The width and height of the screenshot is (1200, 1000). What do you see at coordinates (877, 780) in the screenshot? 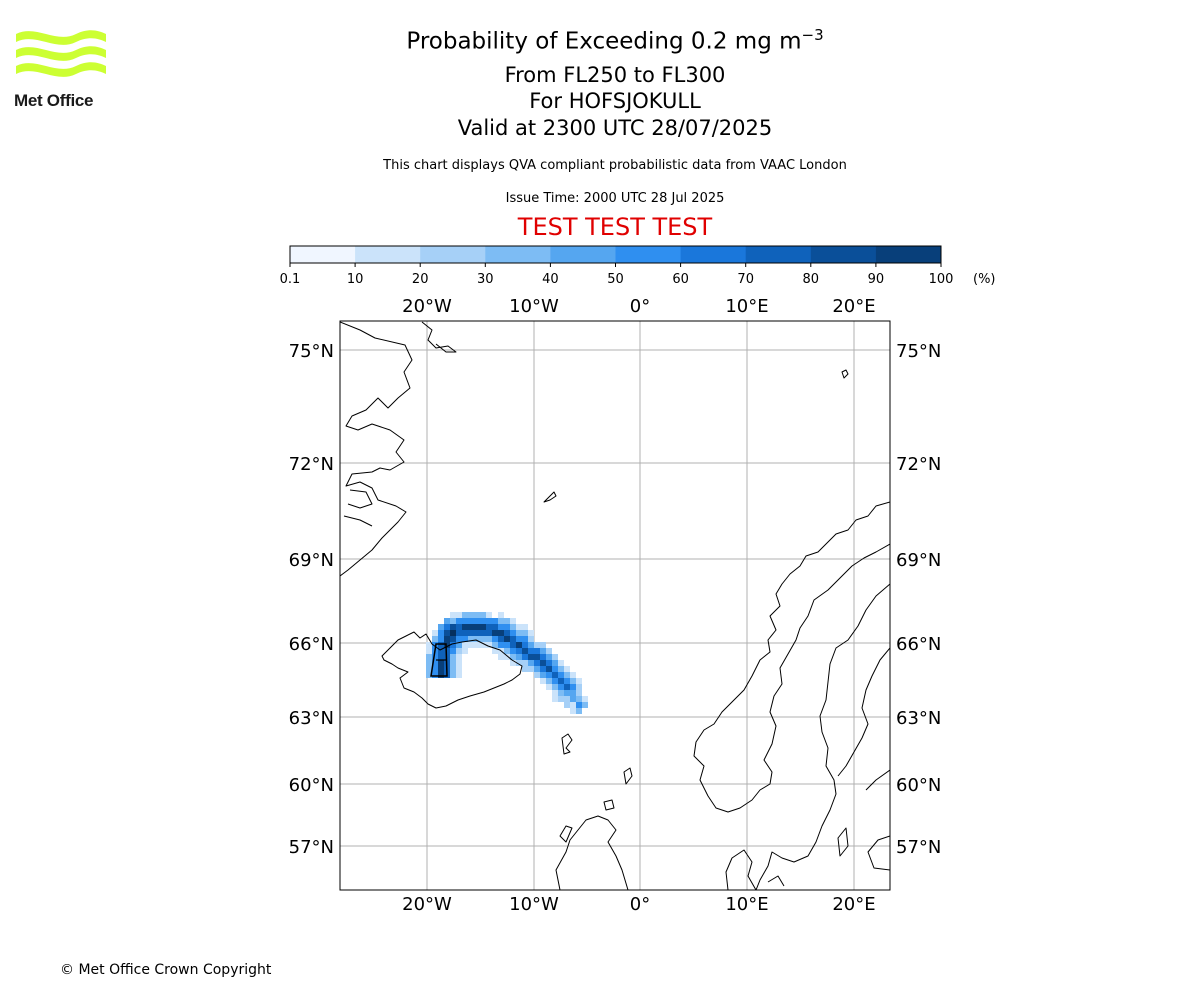
I see `coast-finland-south` at bounding box center [877, 780].